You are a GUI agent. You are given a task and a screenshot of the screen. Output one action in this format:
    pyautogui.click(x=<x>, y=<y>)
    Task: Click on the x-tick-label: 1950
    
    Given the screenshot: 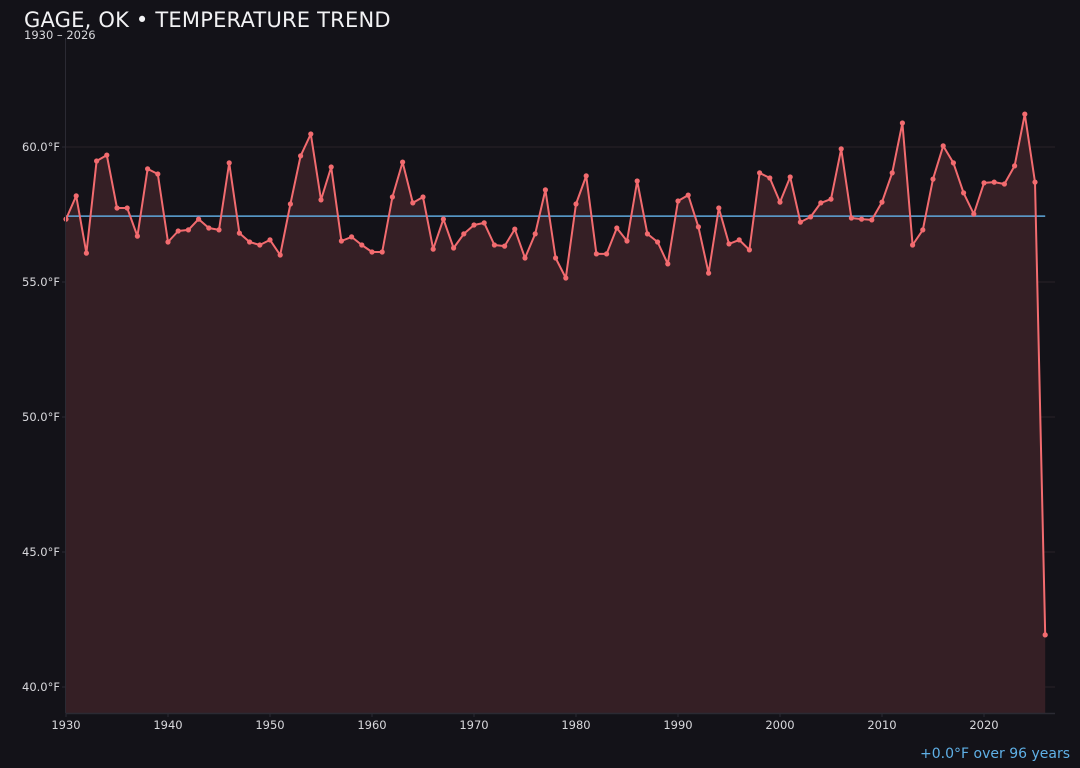 What is the action you would take?
    pyautogui.click(x=269, y=725)
    